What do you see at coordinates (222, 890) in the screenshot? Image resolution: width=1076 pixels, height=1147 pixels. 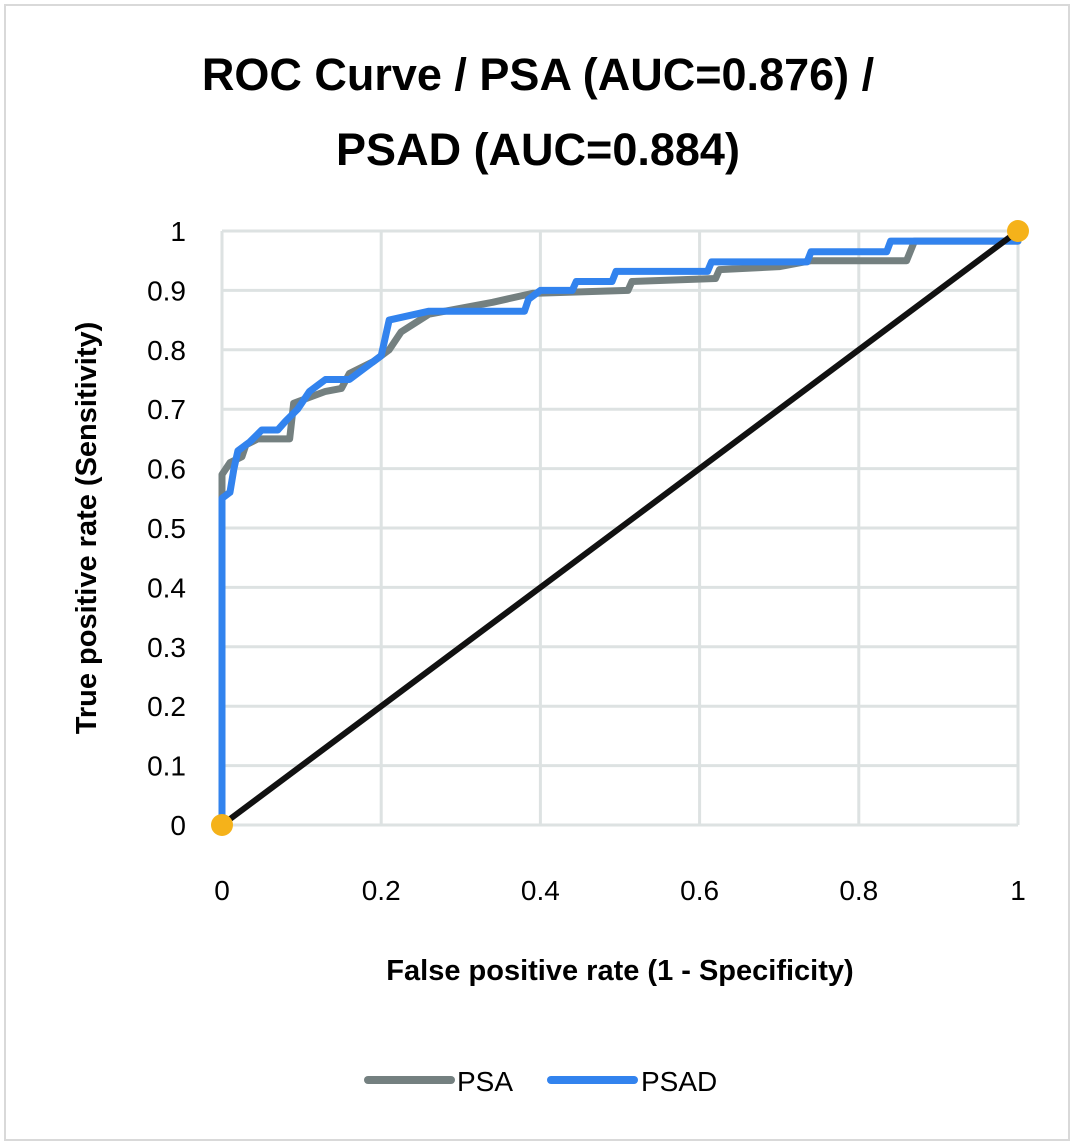 I see `x-tick-label: 0` at bounding box center [222, 890].